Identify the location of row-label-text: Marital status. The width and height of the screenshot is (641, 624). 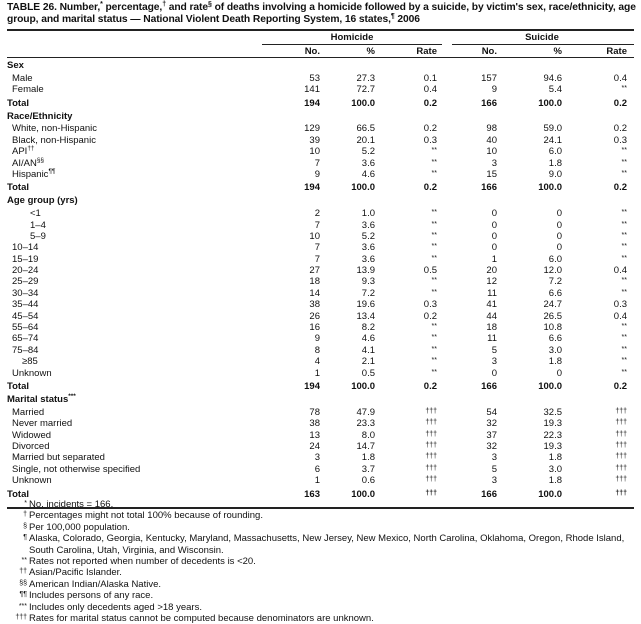
(38, 399).